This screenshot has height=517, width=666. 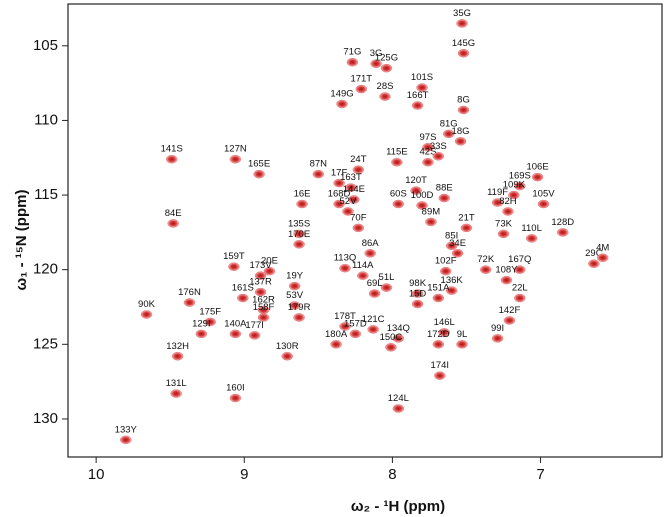 I want to click on peak-label: 136K, so click(x=452, y=280).